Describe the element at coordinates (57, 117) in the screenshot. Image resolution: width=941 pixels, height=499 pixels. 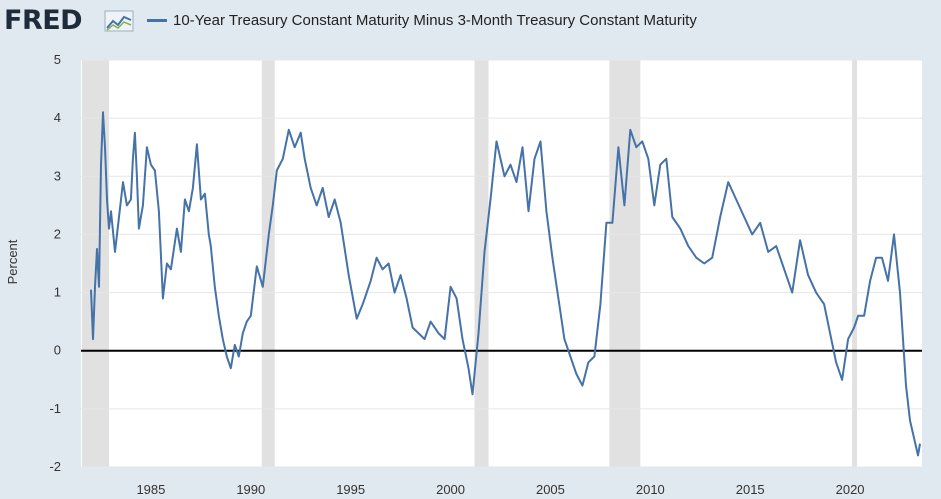
I see `y-tick-label: 4` at that location.